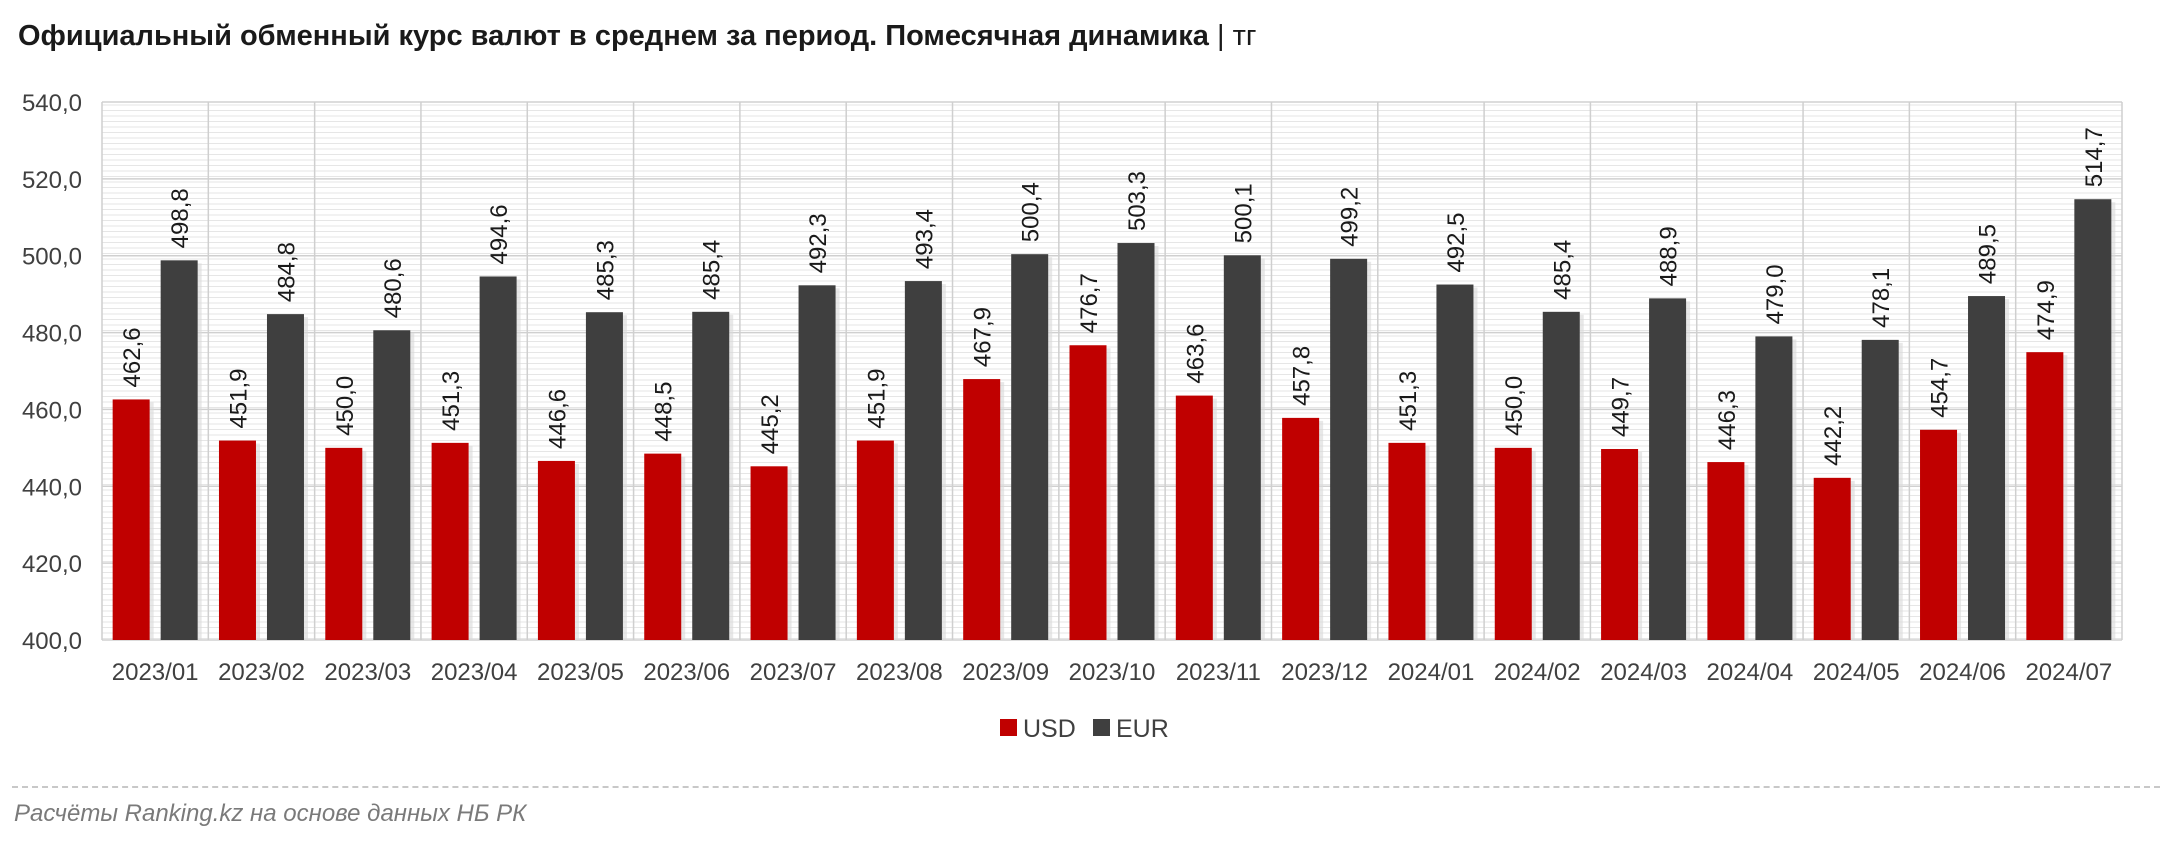  What do you see at coordinates (1008, 727) in the screenshot?
I see `legend-swatch-usd` at bounding box center [1008, 727].